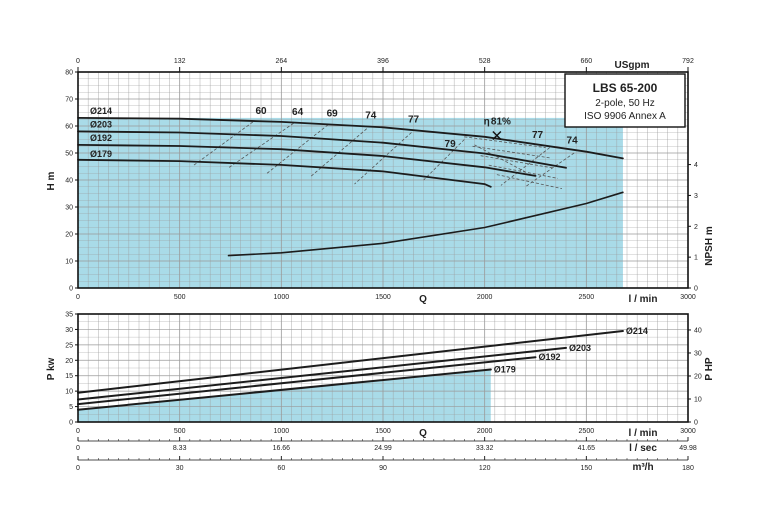 Image resolution: width=768 pixels, height=511 pixels. I want to click on y-tick-label: 70, so click(69, 100).